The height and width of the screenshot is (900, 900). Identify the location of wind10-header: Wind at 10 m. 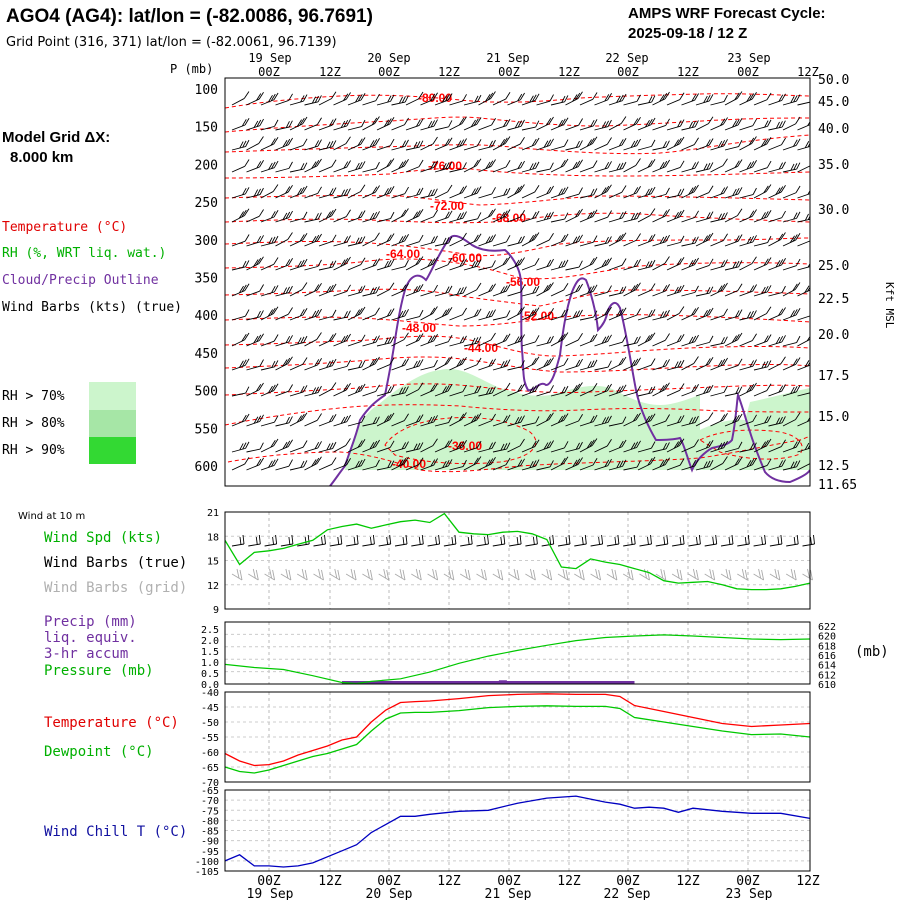
(51, 516).